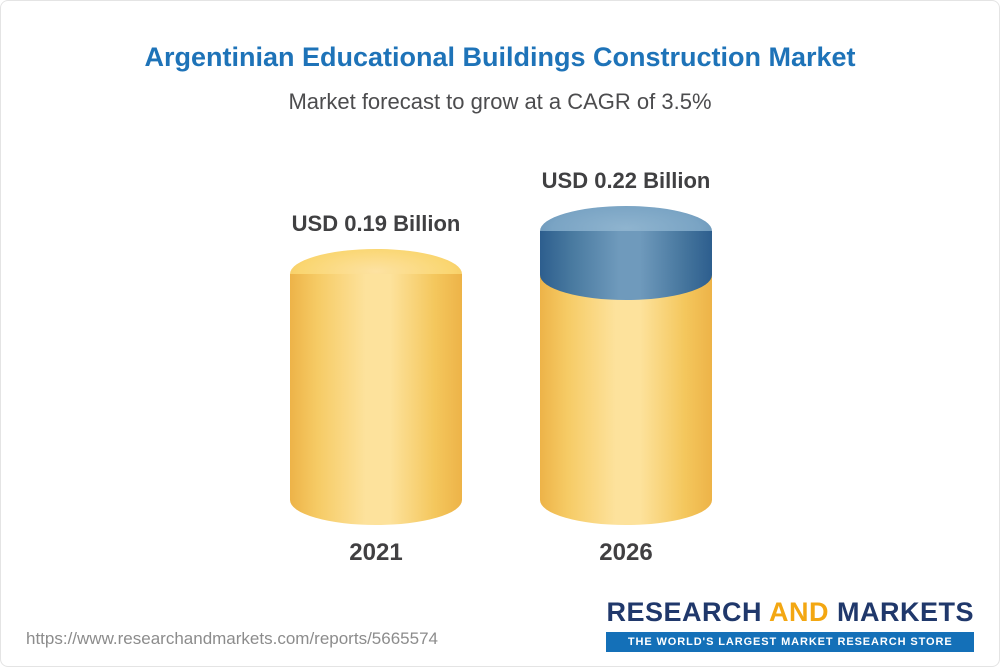 This screenshot has height=667, width=1000. I want to click on cylinder-2026, so click(626, 365).